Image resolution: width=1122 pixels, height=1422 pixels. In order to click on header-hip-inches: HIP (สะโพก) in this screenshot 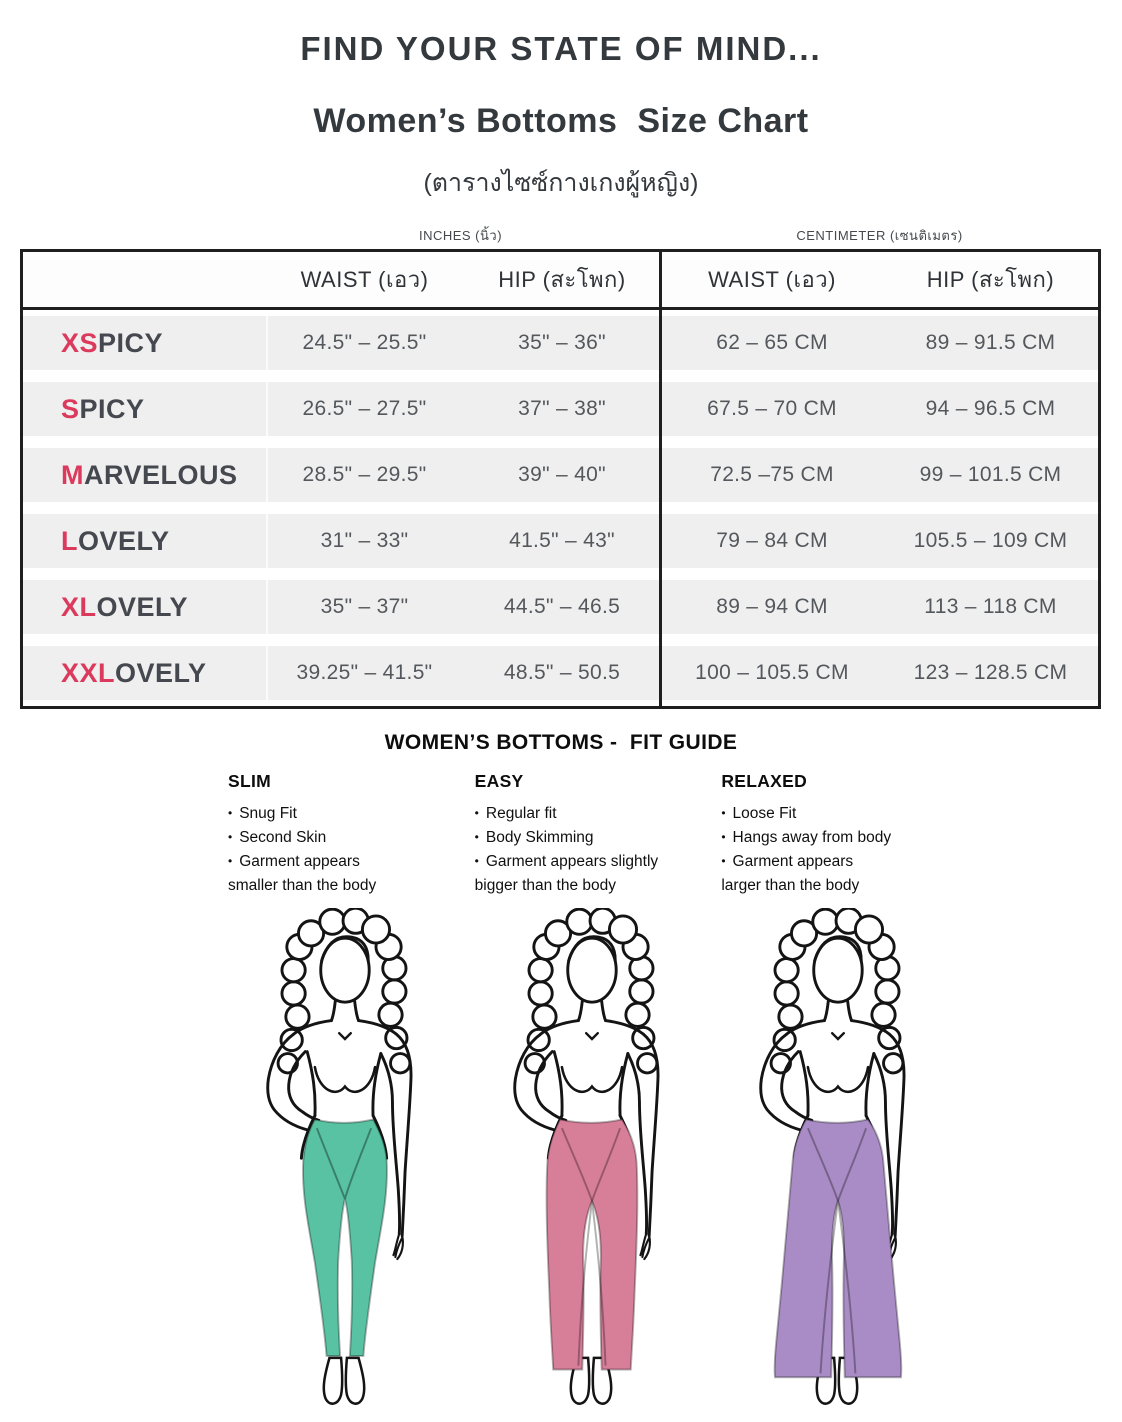, I will do `click(562, 279)`.